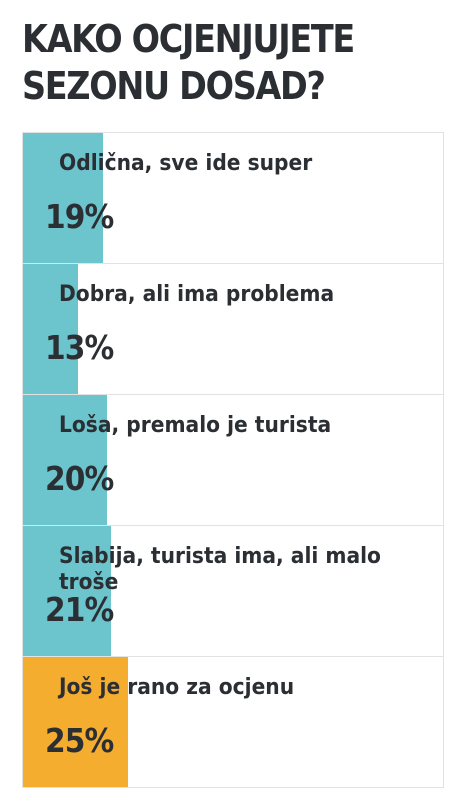 The height and width of the screenshot is (804, 464). Describe the element at coordinates (79, 348) in the screenshot. I see `poll-option-percent: 13%` at that location.